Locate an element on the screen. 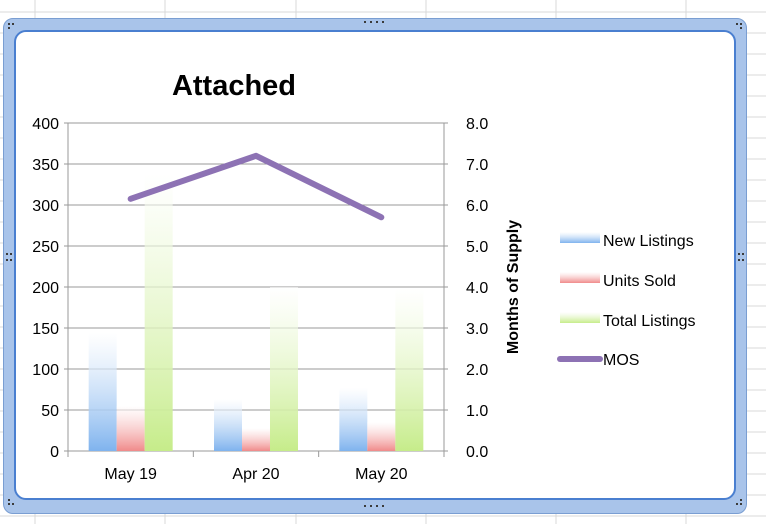 The width and height of the screenshot is (766, 524). y-tick-label: 400 is located at coordinates (45, 124).